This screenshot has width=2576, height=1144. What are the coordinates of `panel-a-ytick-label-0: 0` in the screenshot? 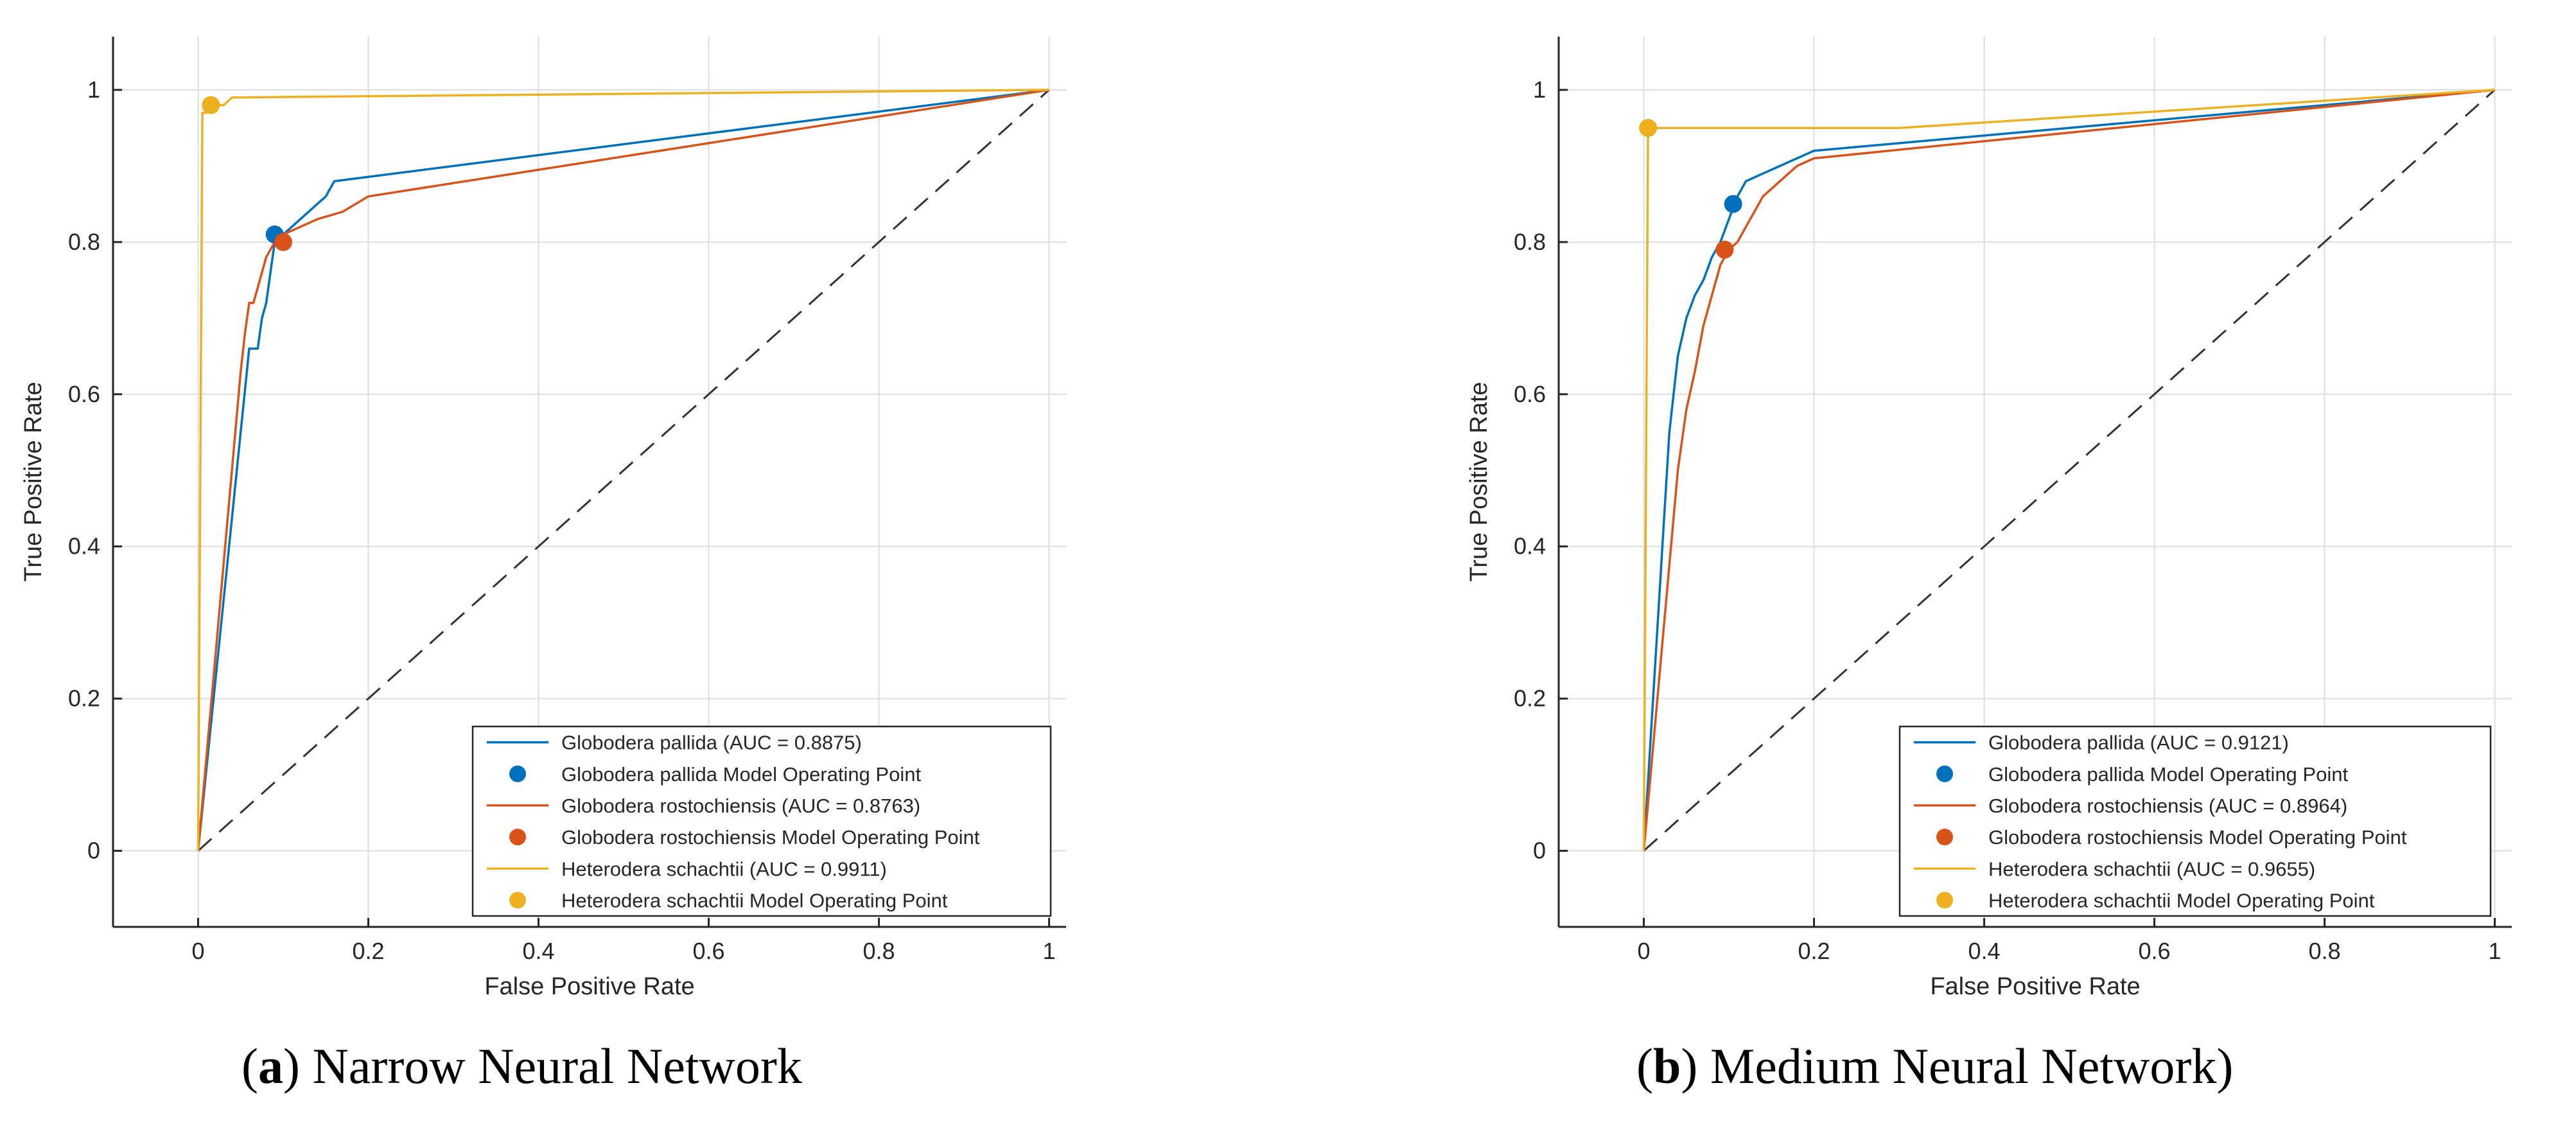 It's located at (93, 851).